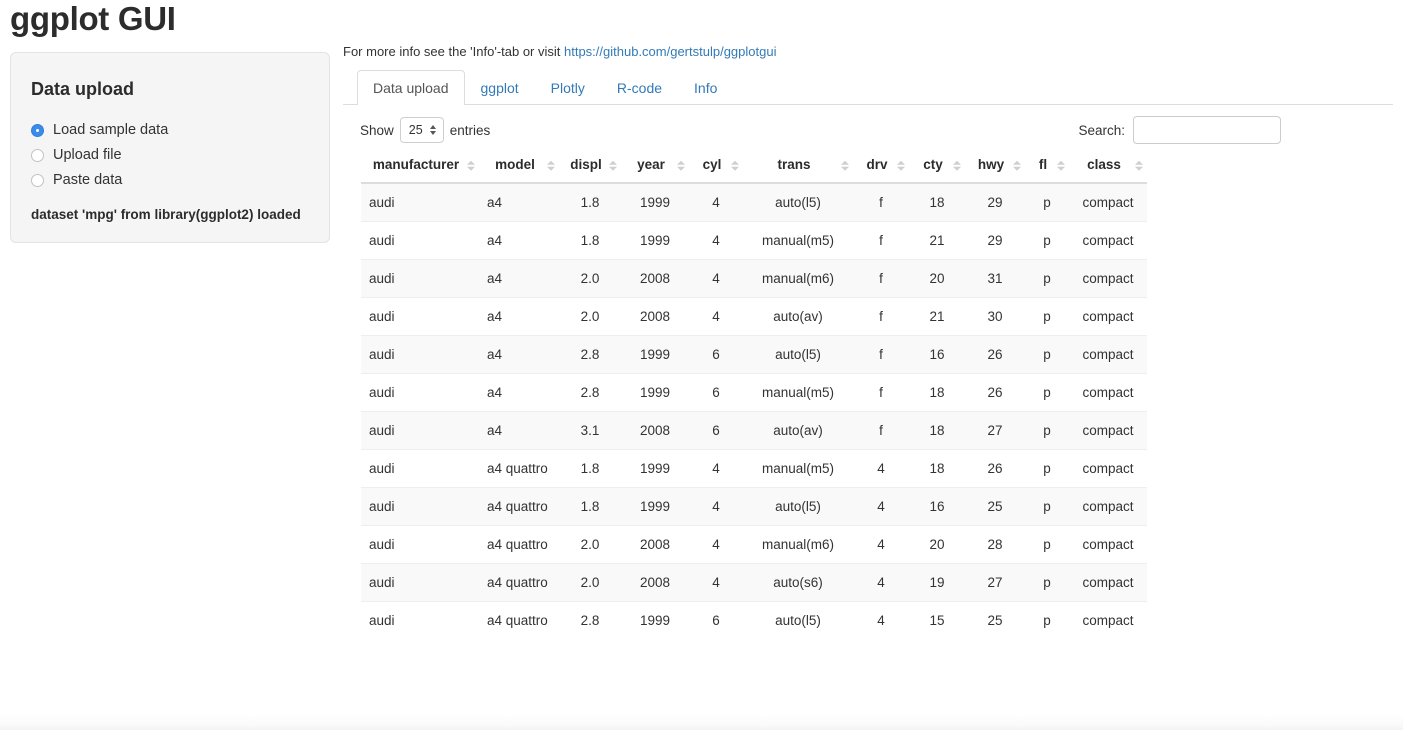 The image size is (1403, 730). I want to click on github-repo-link: https://github.com/gertstulp/ggplotgui, so click(670, 51).